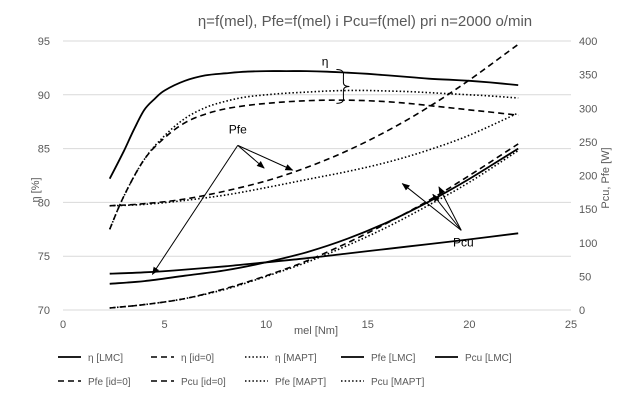  Describe the element at coordinates (585, 277) in the screenshot. I see `y-right-tick-label-1: 50` at that location.